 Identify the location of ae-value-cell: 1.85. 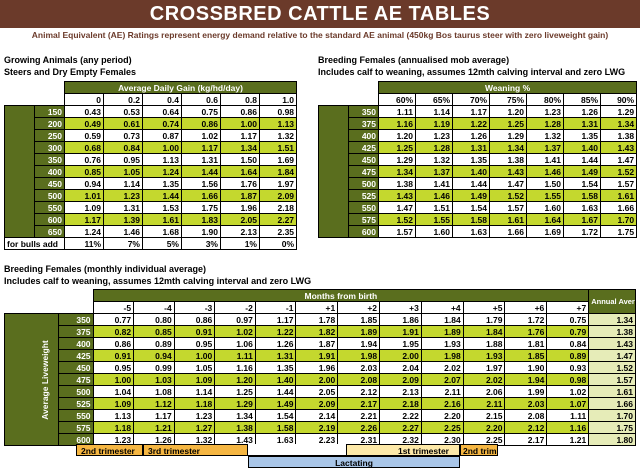
(526, 355).